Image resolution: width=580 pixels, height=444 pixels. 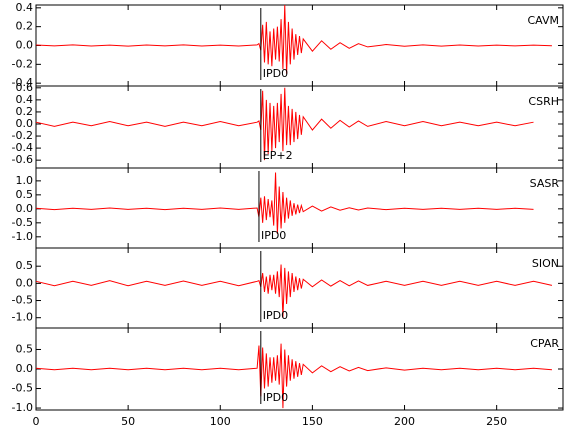 What do you see at coordinates (278, 155) in the screenshot?
I see `pick-label: EP+2` at bounding box center [278, 155].